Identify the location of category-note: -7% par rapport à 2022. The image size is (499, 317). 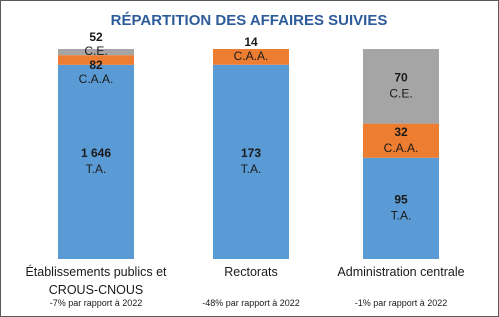
(96, 303).